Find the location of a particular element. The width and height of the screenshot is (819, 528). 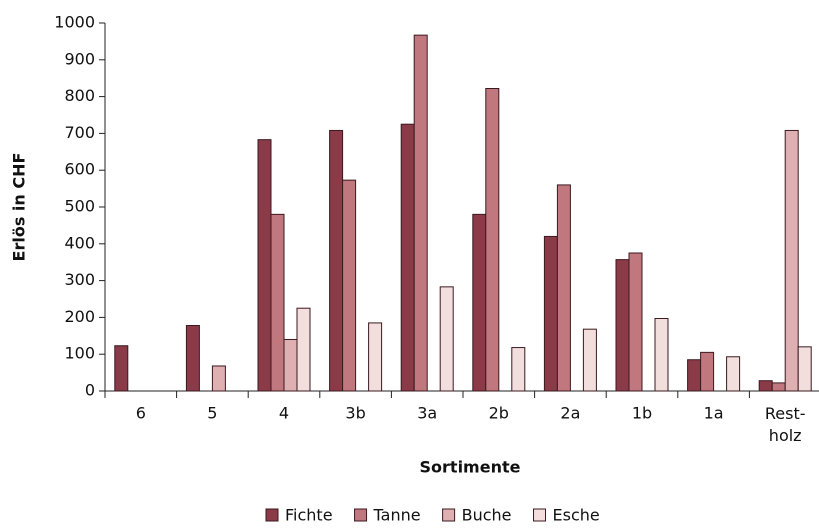

y-tick-label: 800 is located at coordinates (79, 95).